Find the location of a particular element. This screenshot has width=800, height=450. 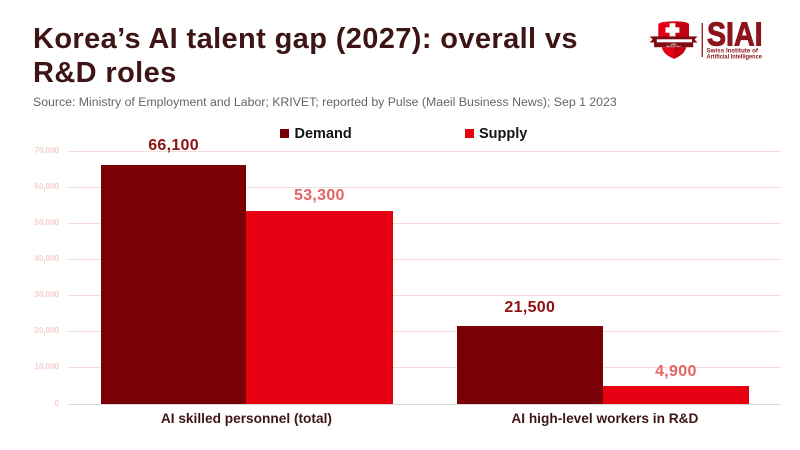

svg-text: SWISS is located at coordinates (674, 45).